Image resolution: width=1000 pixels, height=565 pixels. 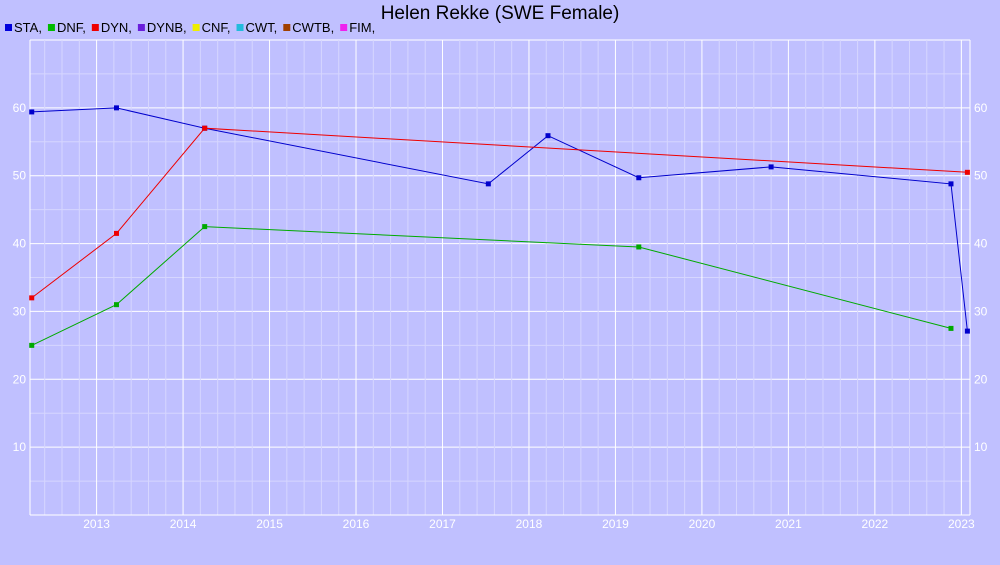 I want to click on x-tick-label: 2014, so click(x=183, y=524).